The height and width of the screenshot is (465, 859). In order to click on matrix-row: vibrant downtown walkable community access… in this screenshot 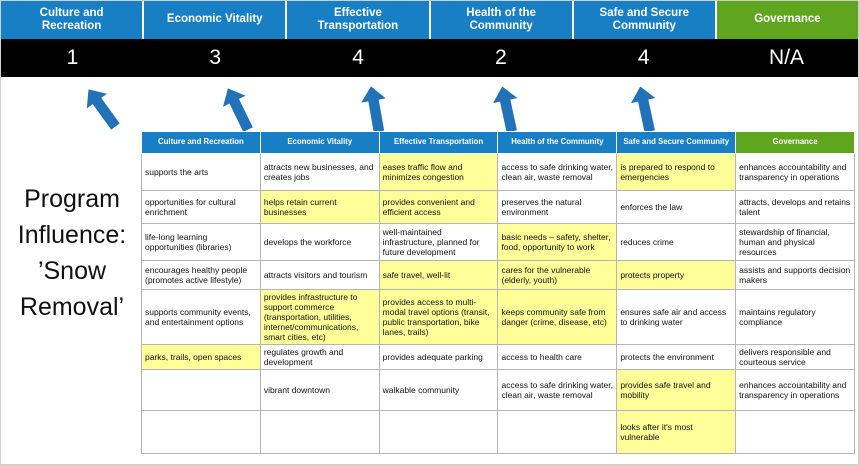, I will do `click(498, 390)`.